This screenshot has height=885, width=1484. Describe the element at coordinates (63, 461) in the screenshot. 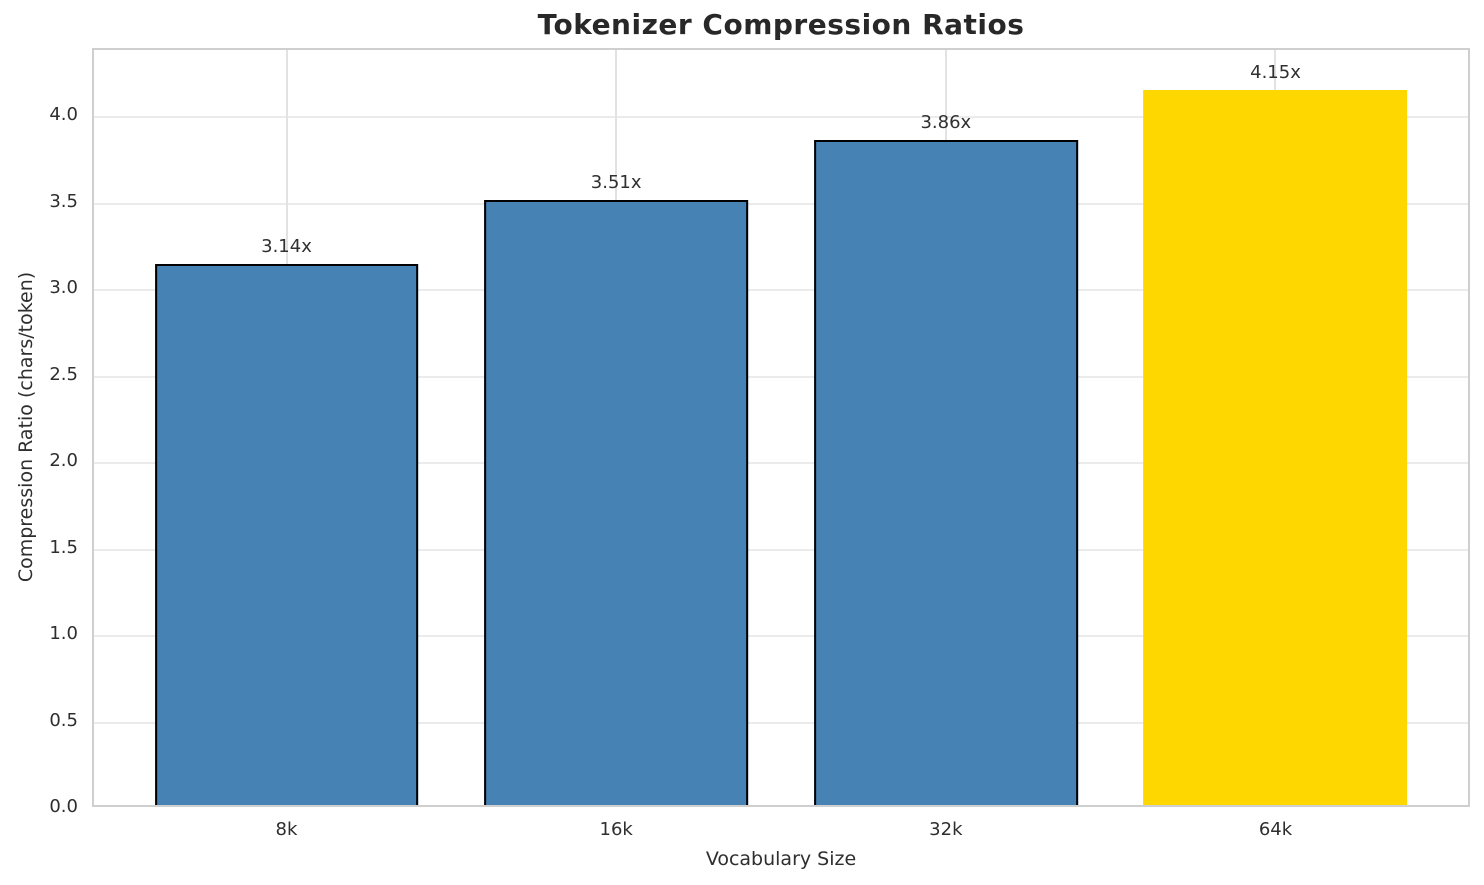

I see `y-tick-label: 2.0` at that location.